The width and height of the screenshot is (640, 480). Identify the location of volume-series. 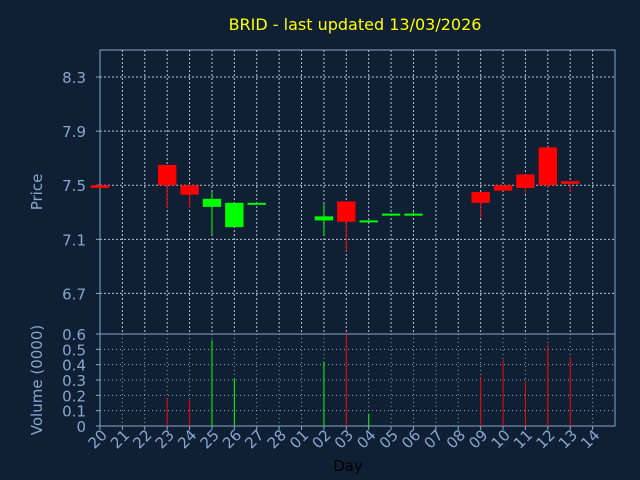
(368, 380).